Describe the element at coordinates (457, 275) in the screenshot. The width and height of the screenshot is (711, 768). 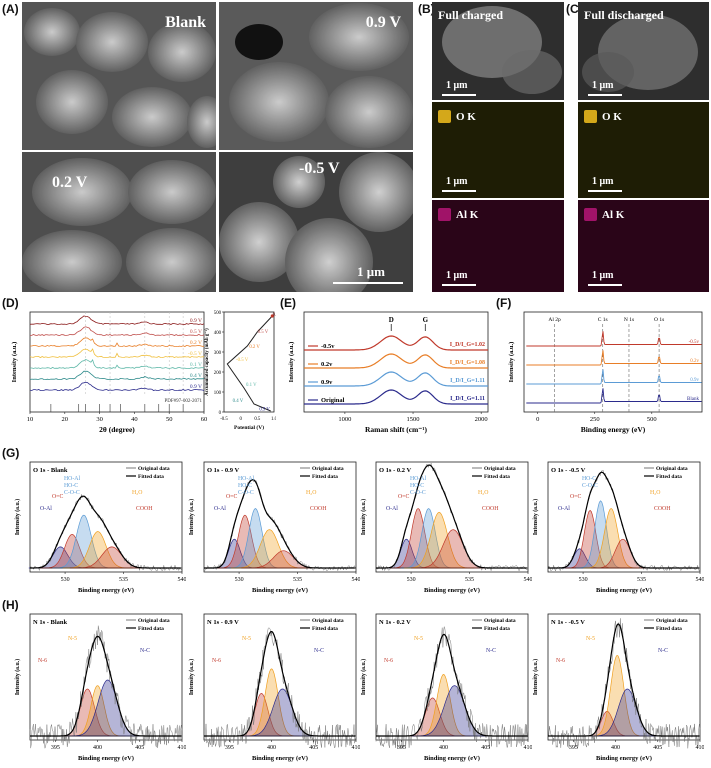
I see `eds-b-al-scale: 1 μm` at that location.